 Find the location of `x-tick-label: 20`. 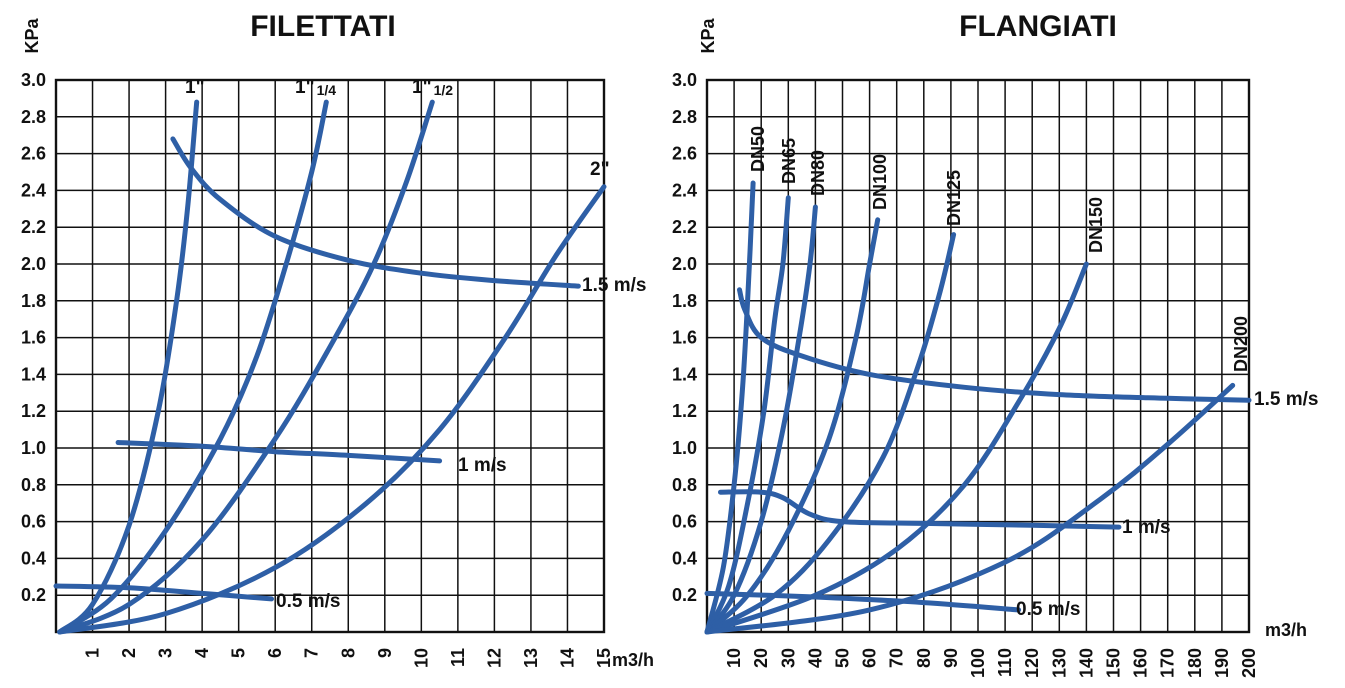

x-tick-label: 20 is located at coordinates (761, 658).